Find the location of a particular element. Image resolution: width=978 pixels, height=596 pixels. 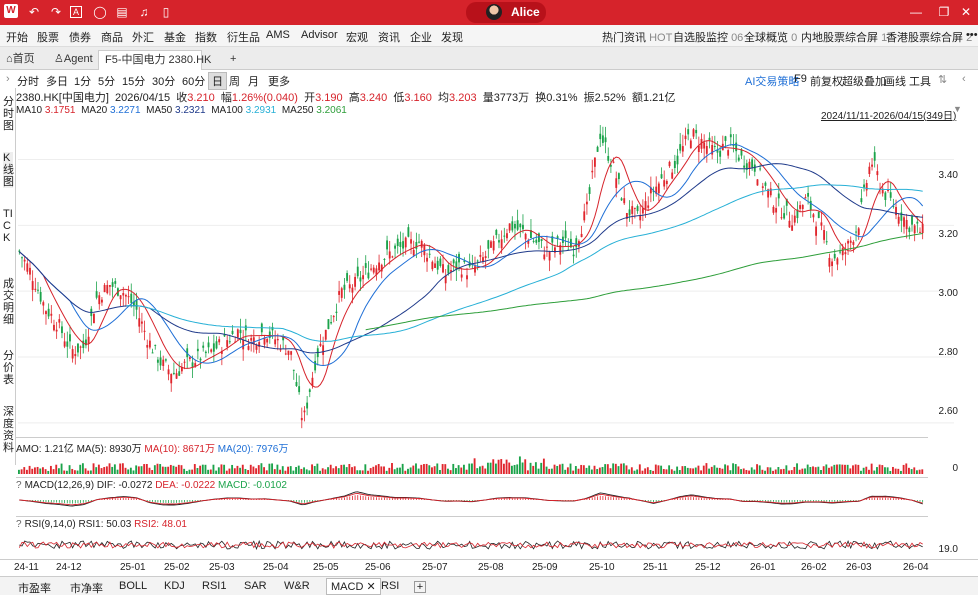

ind-pe: 市盈率 is located at coordinates (34, 589).